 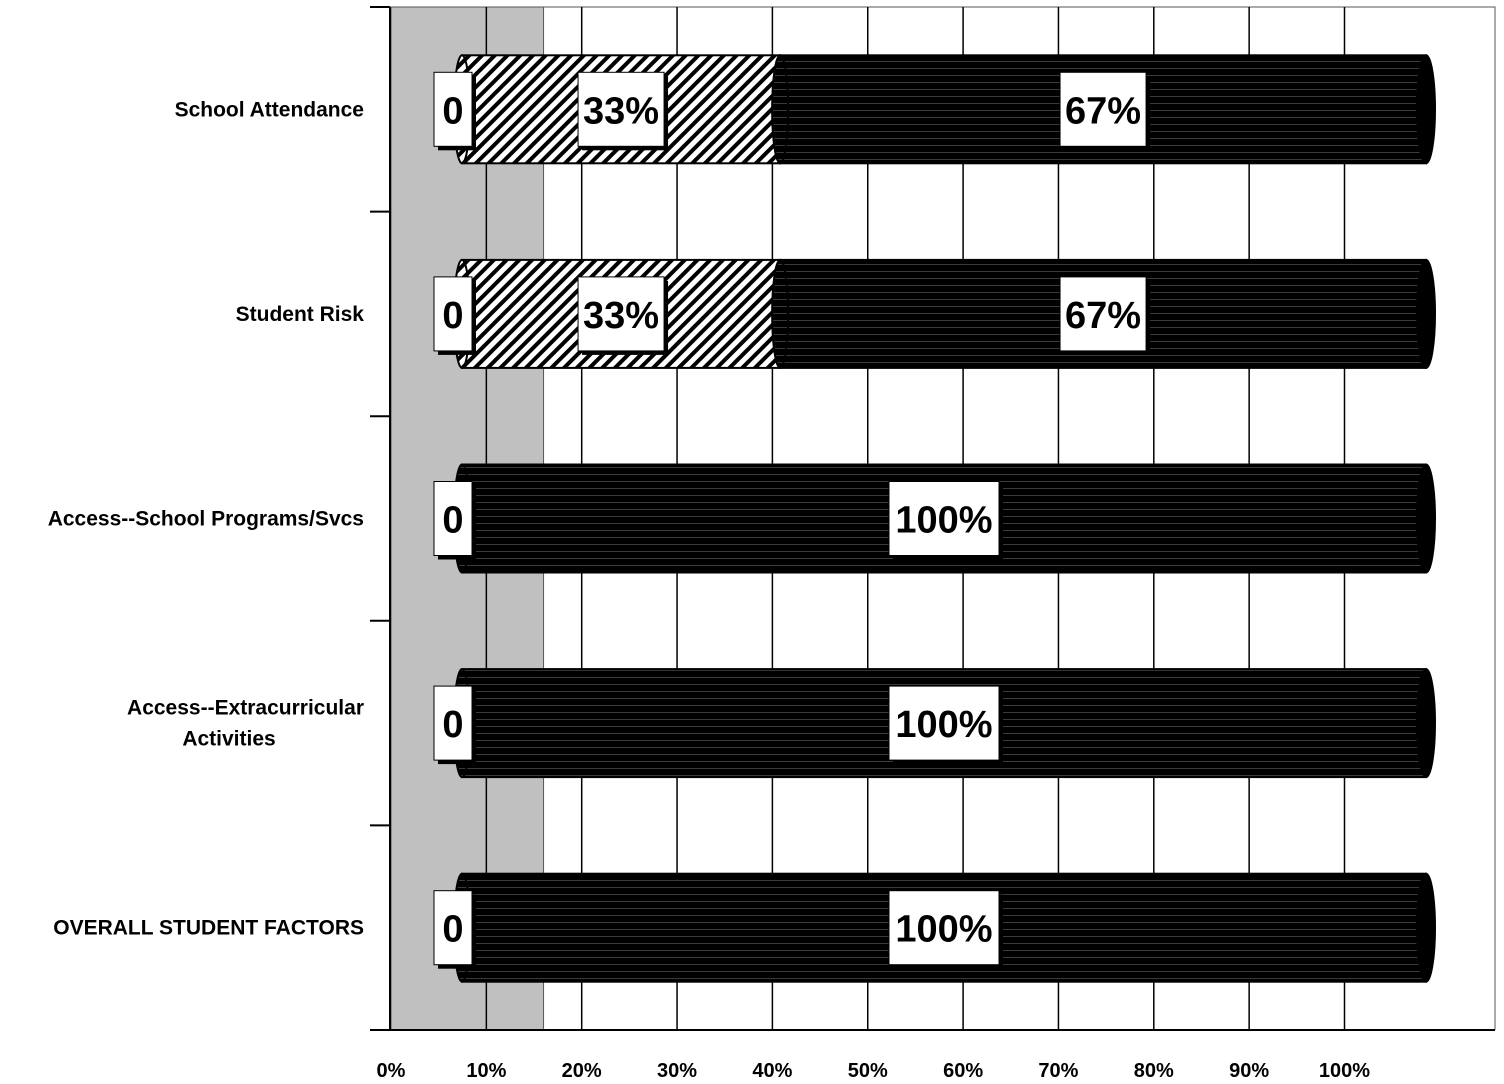 What do you see at coordinates (228, 739) in the screenshot?
I see `category-label: Activities` at bounding box center [228, 739].